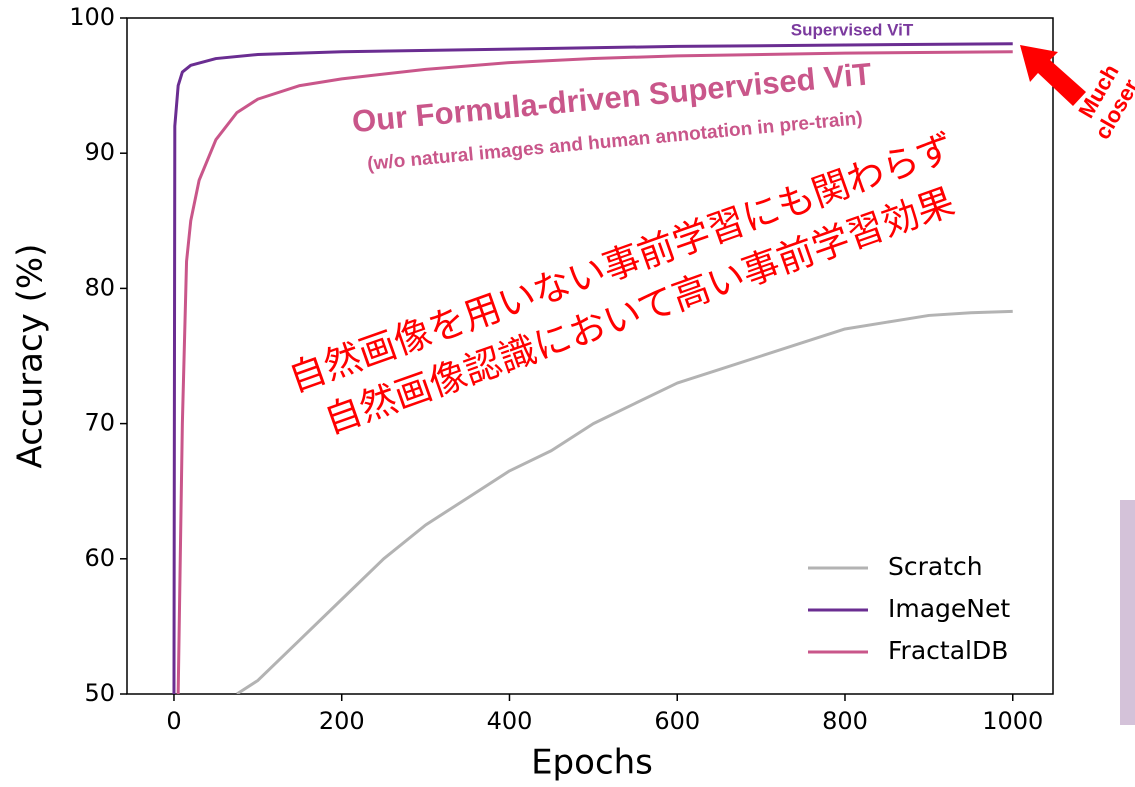 This screenshot has width=1135, height=787. Describe the element at coordinates (173, 721) in the screenshot. I see `x-tick-label: 0` at that location.